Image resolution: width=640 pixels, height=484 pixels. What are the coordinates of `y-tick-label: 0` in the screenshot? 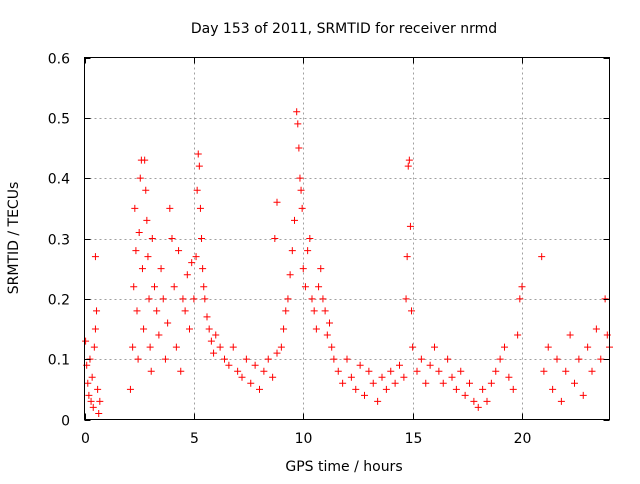 It's located at (65, 422).